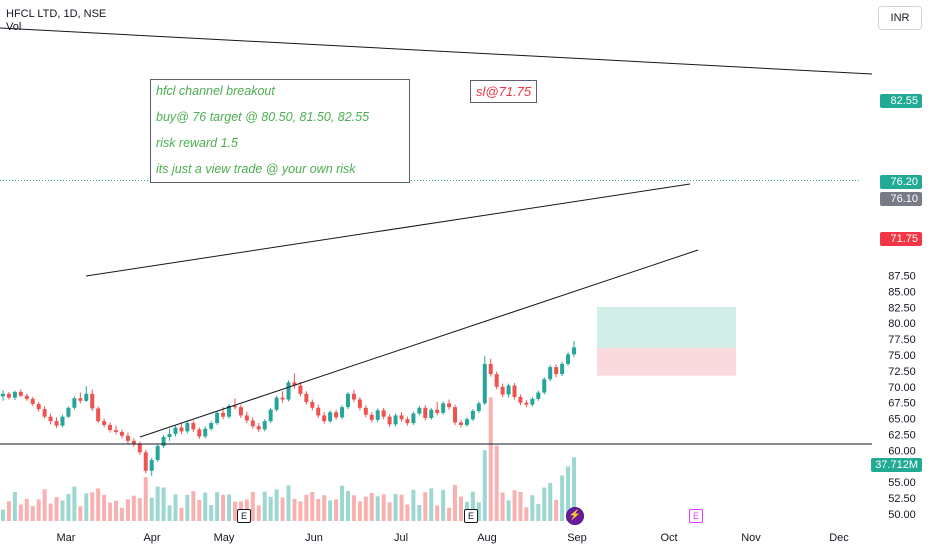 Image resolution: width=932 pixels, height=550 pixels. I want to click on channel-upper-line, so click(388, 230).